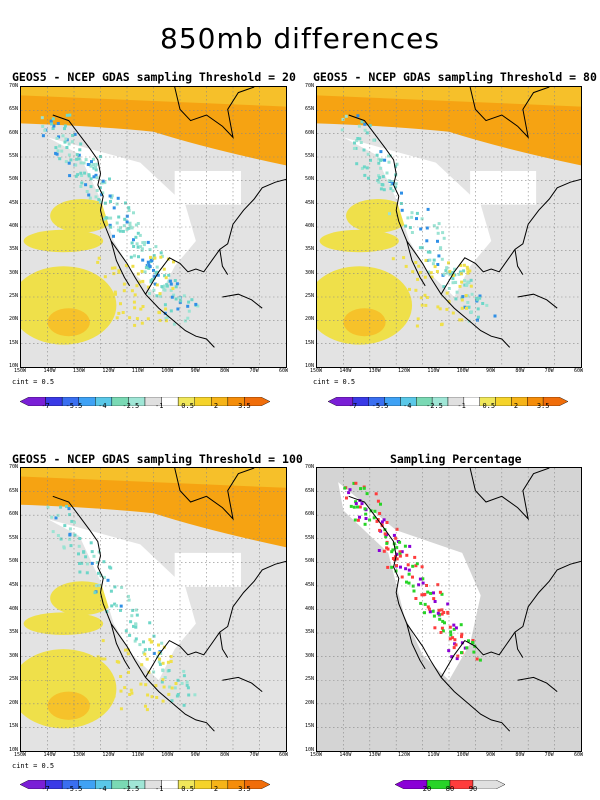  Describe the element at coordinates (310, 750) in the screenshot. I see `lat-tick-label: 10N` at that location.